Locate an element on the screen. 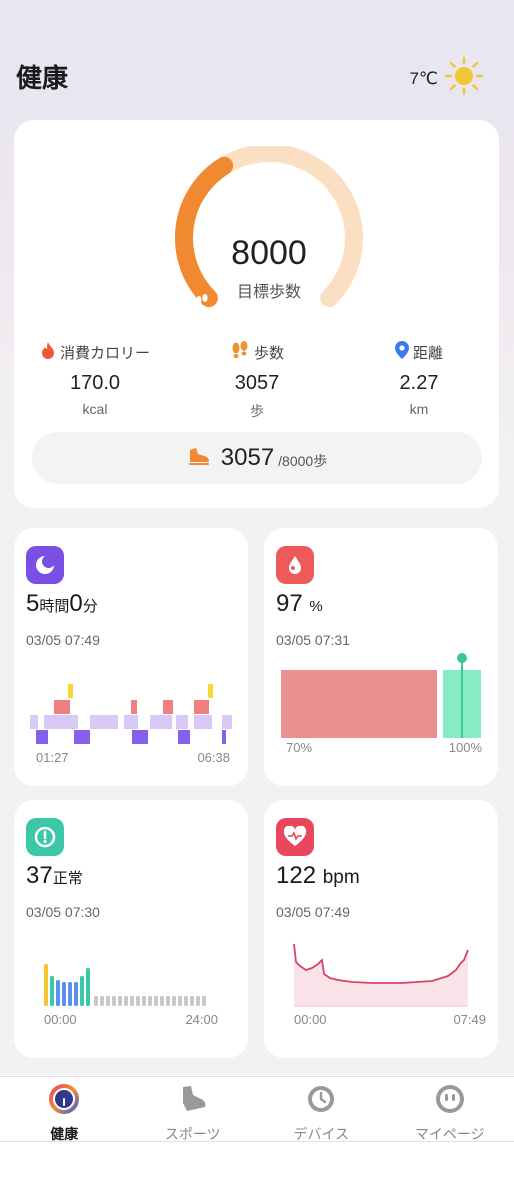  distance-value: 2.27 is located at coordinates (419, 383).